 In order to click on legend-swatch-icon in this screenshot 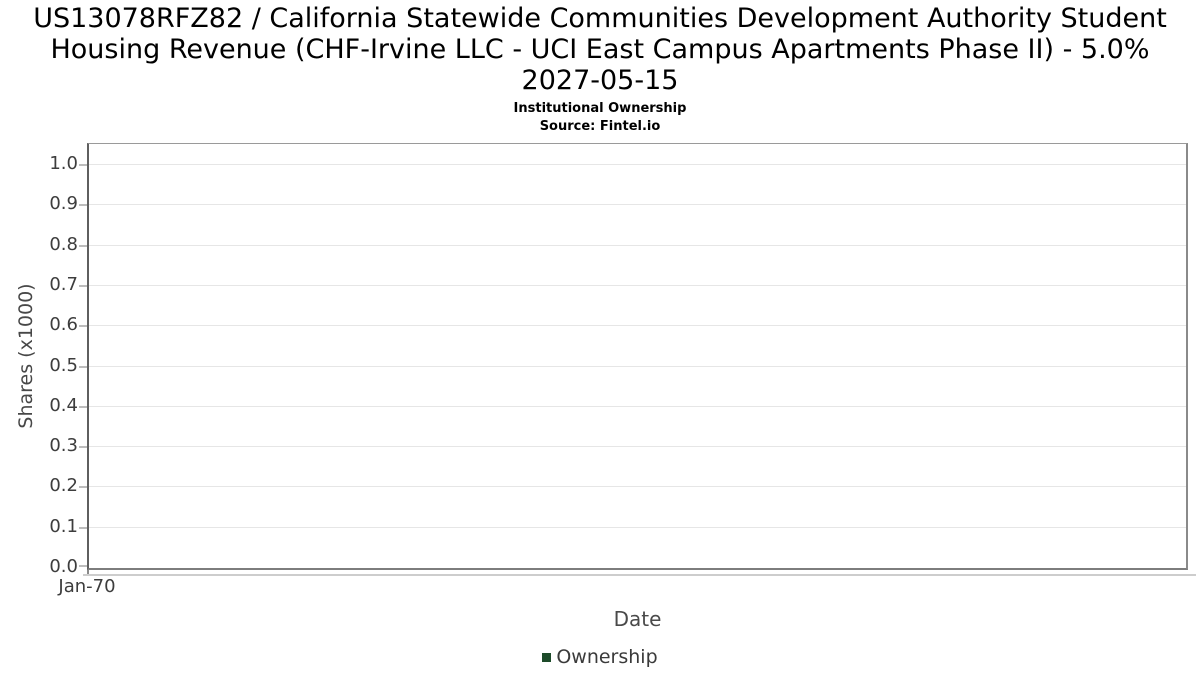, I will do `click(547, 657)`.